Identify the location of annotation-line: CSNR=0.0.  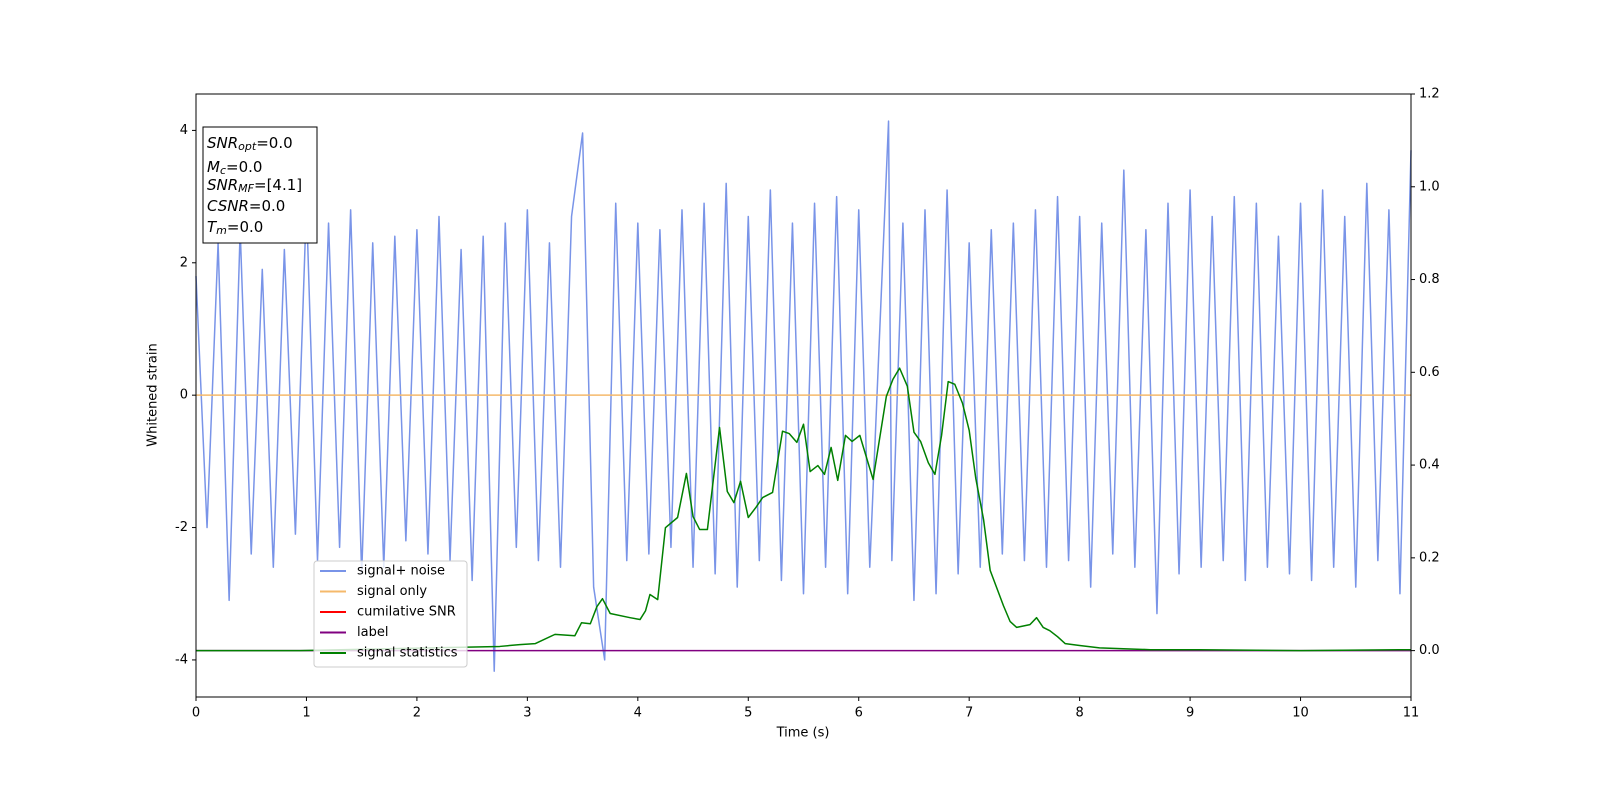
(246, 206).